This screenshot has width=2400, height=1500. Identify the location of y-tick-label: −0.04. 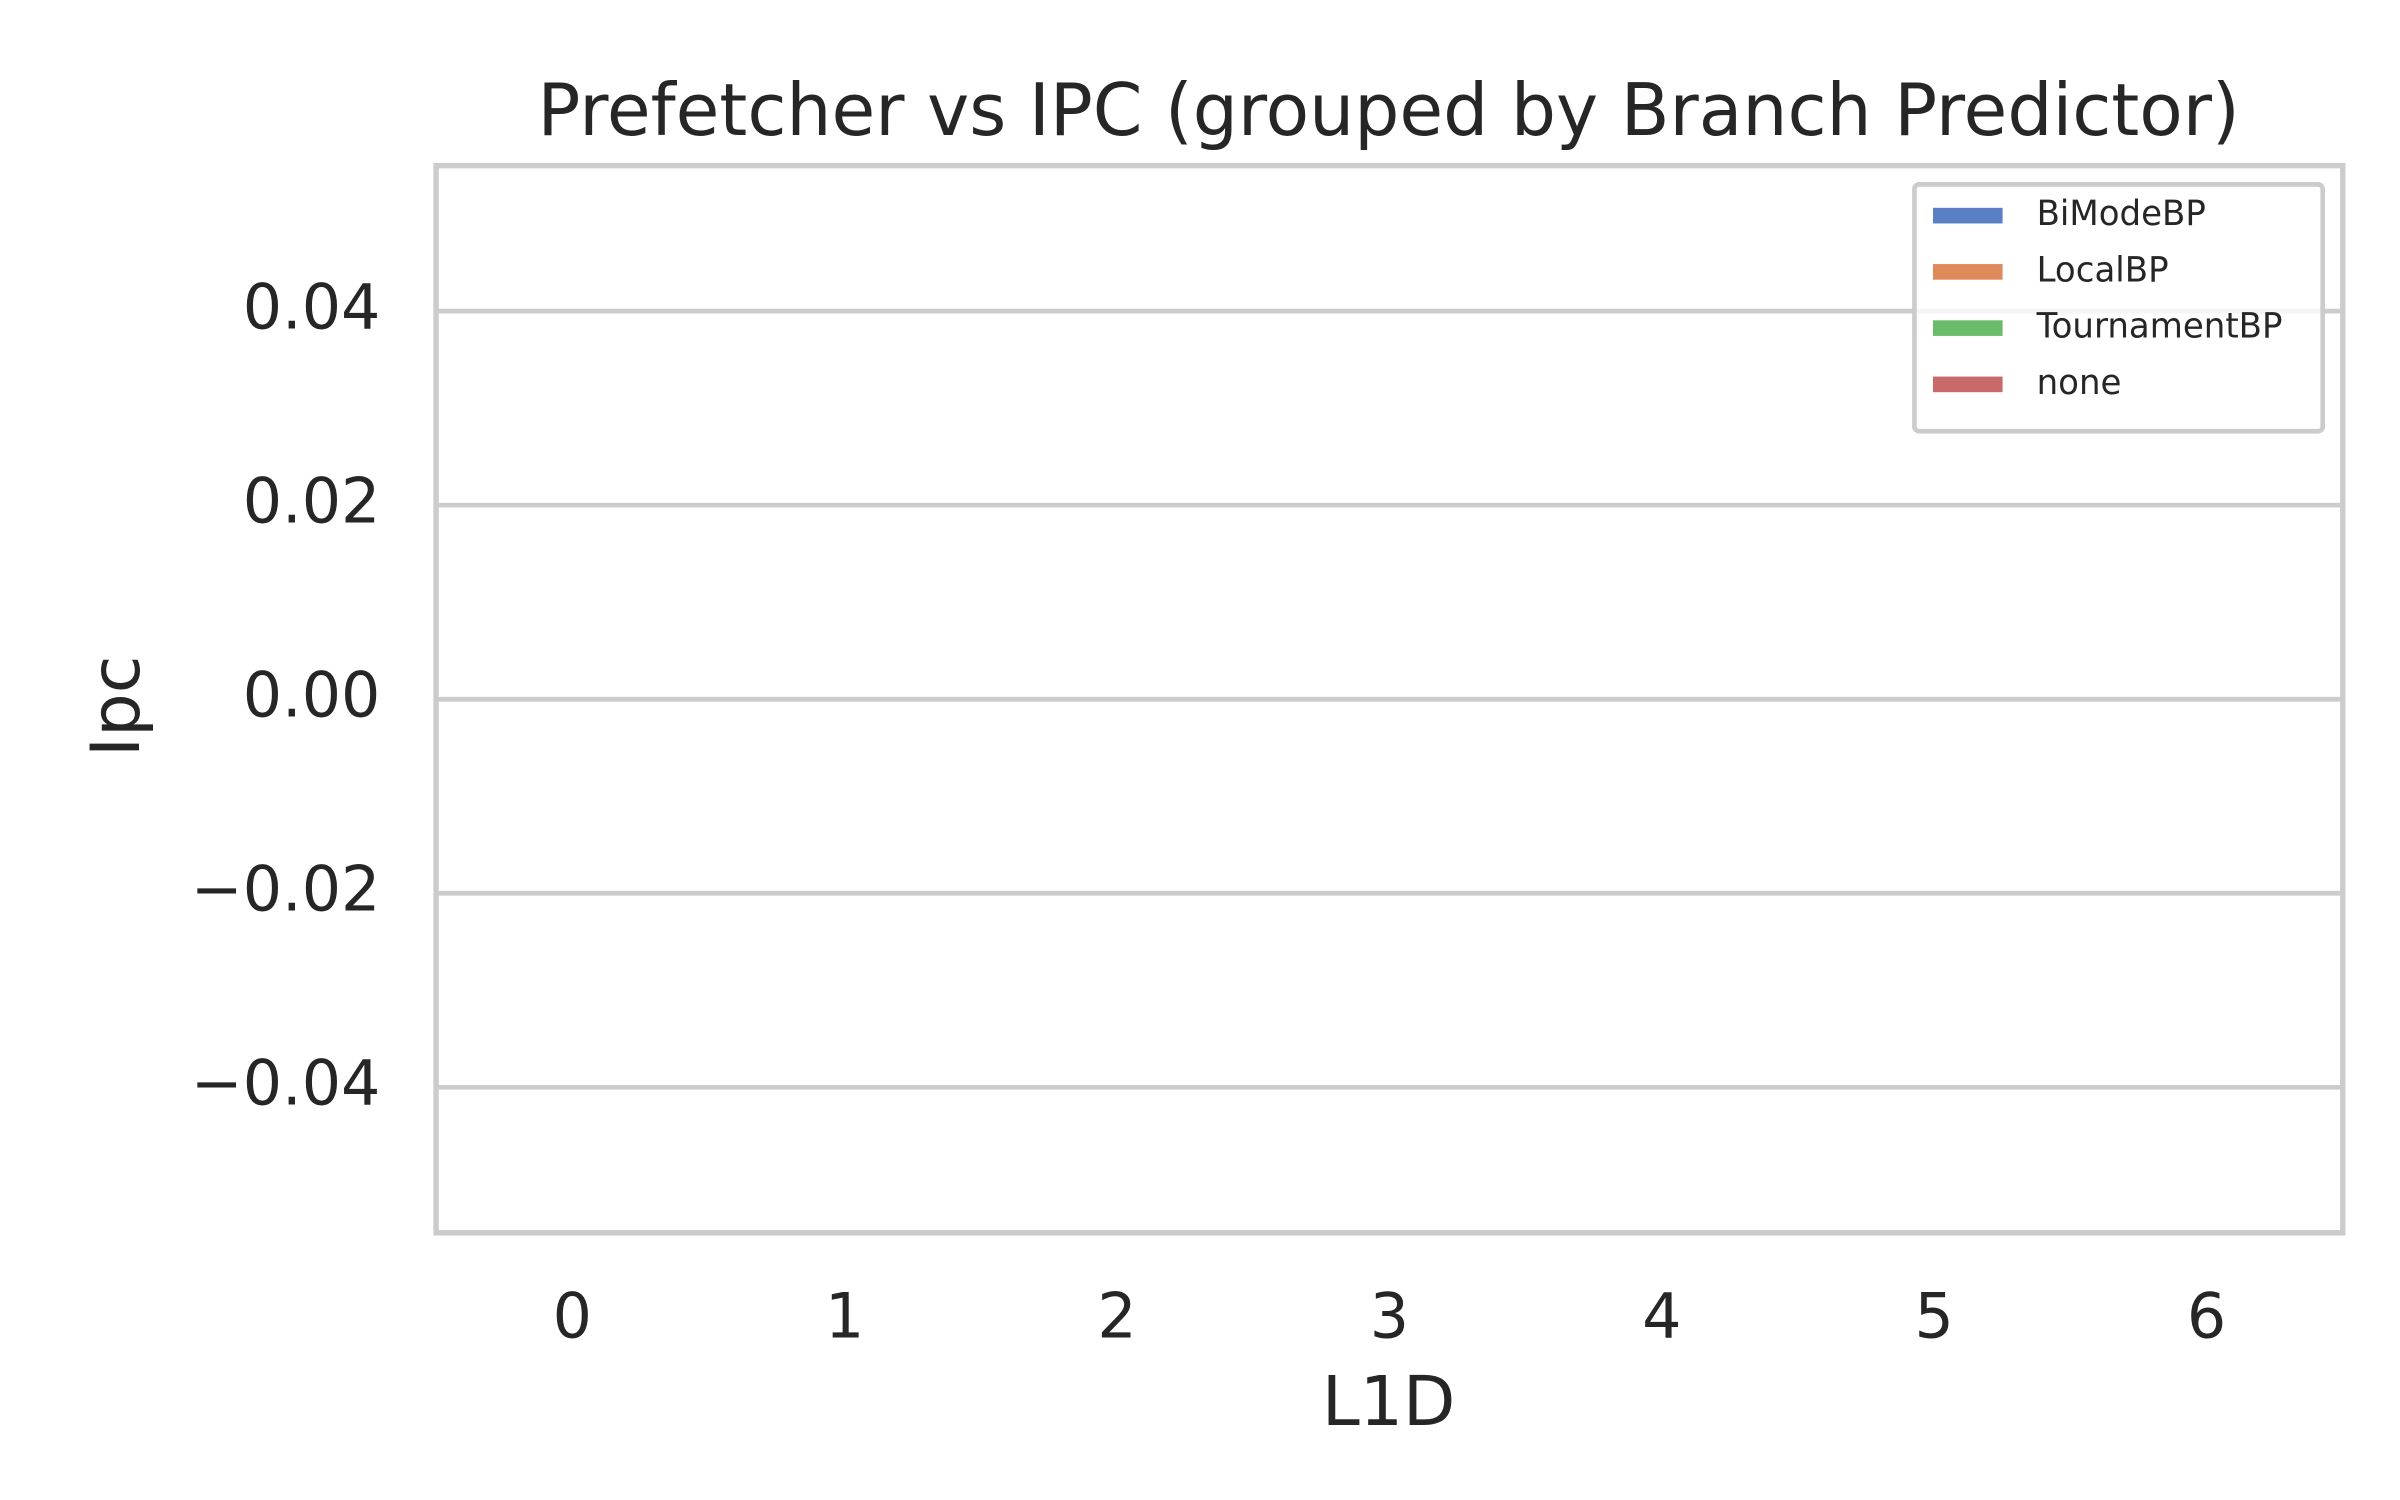
(285, 1082).